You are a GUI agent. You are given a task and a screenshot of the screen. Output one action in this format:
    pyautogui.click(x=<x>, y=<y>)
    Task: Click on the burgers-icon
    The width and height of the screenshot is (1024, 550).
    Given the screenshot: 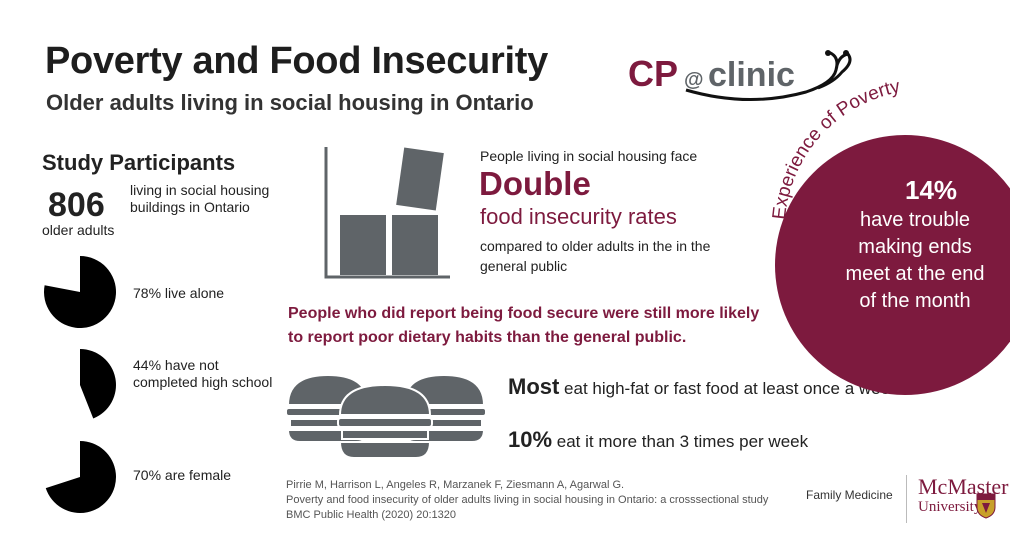 What is the action you would take?
    pyautogui.click(x=386, y=416)
    